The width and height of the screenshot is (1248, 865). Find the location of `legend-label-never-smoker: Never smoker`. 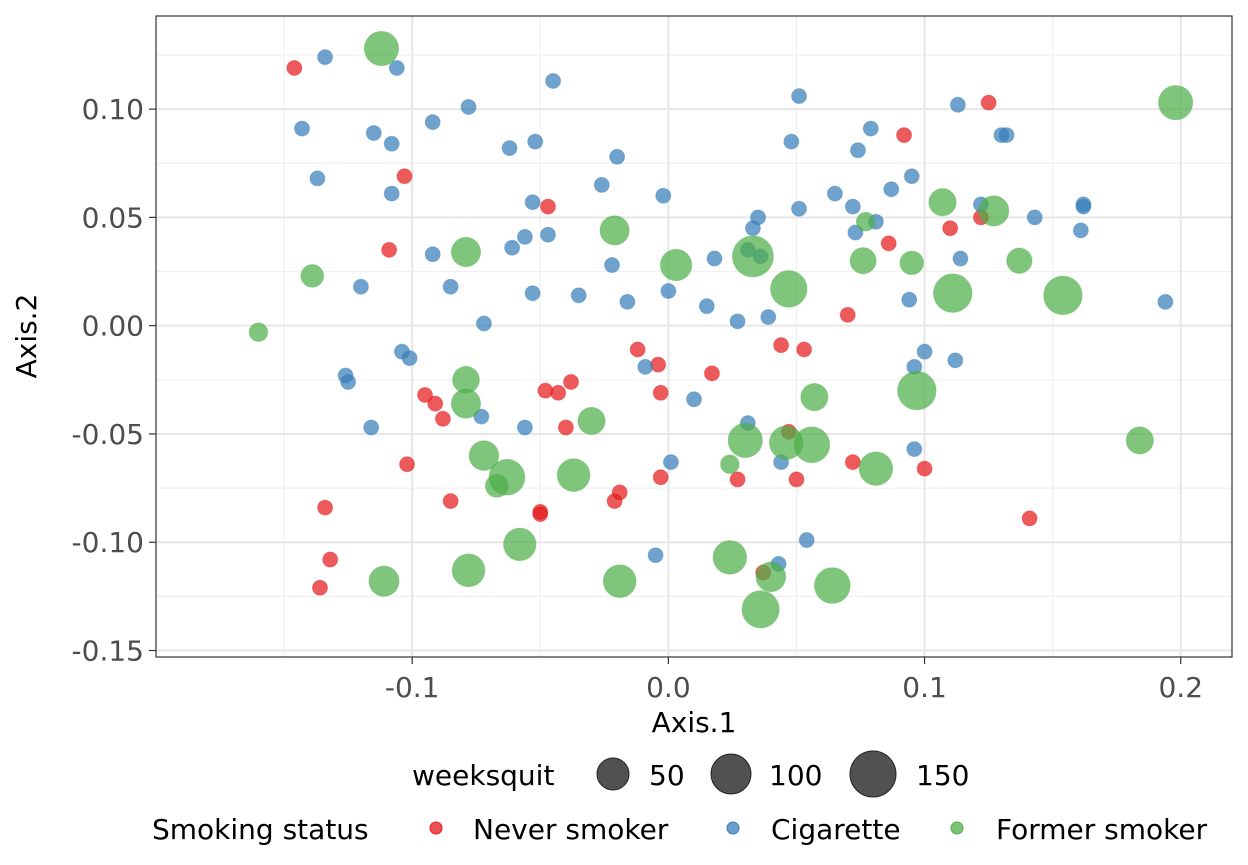

legend-label-never-smoker: Never smoker is located at coordinates (571, 829).